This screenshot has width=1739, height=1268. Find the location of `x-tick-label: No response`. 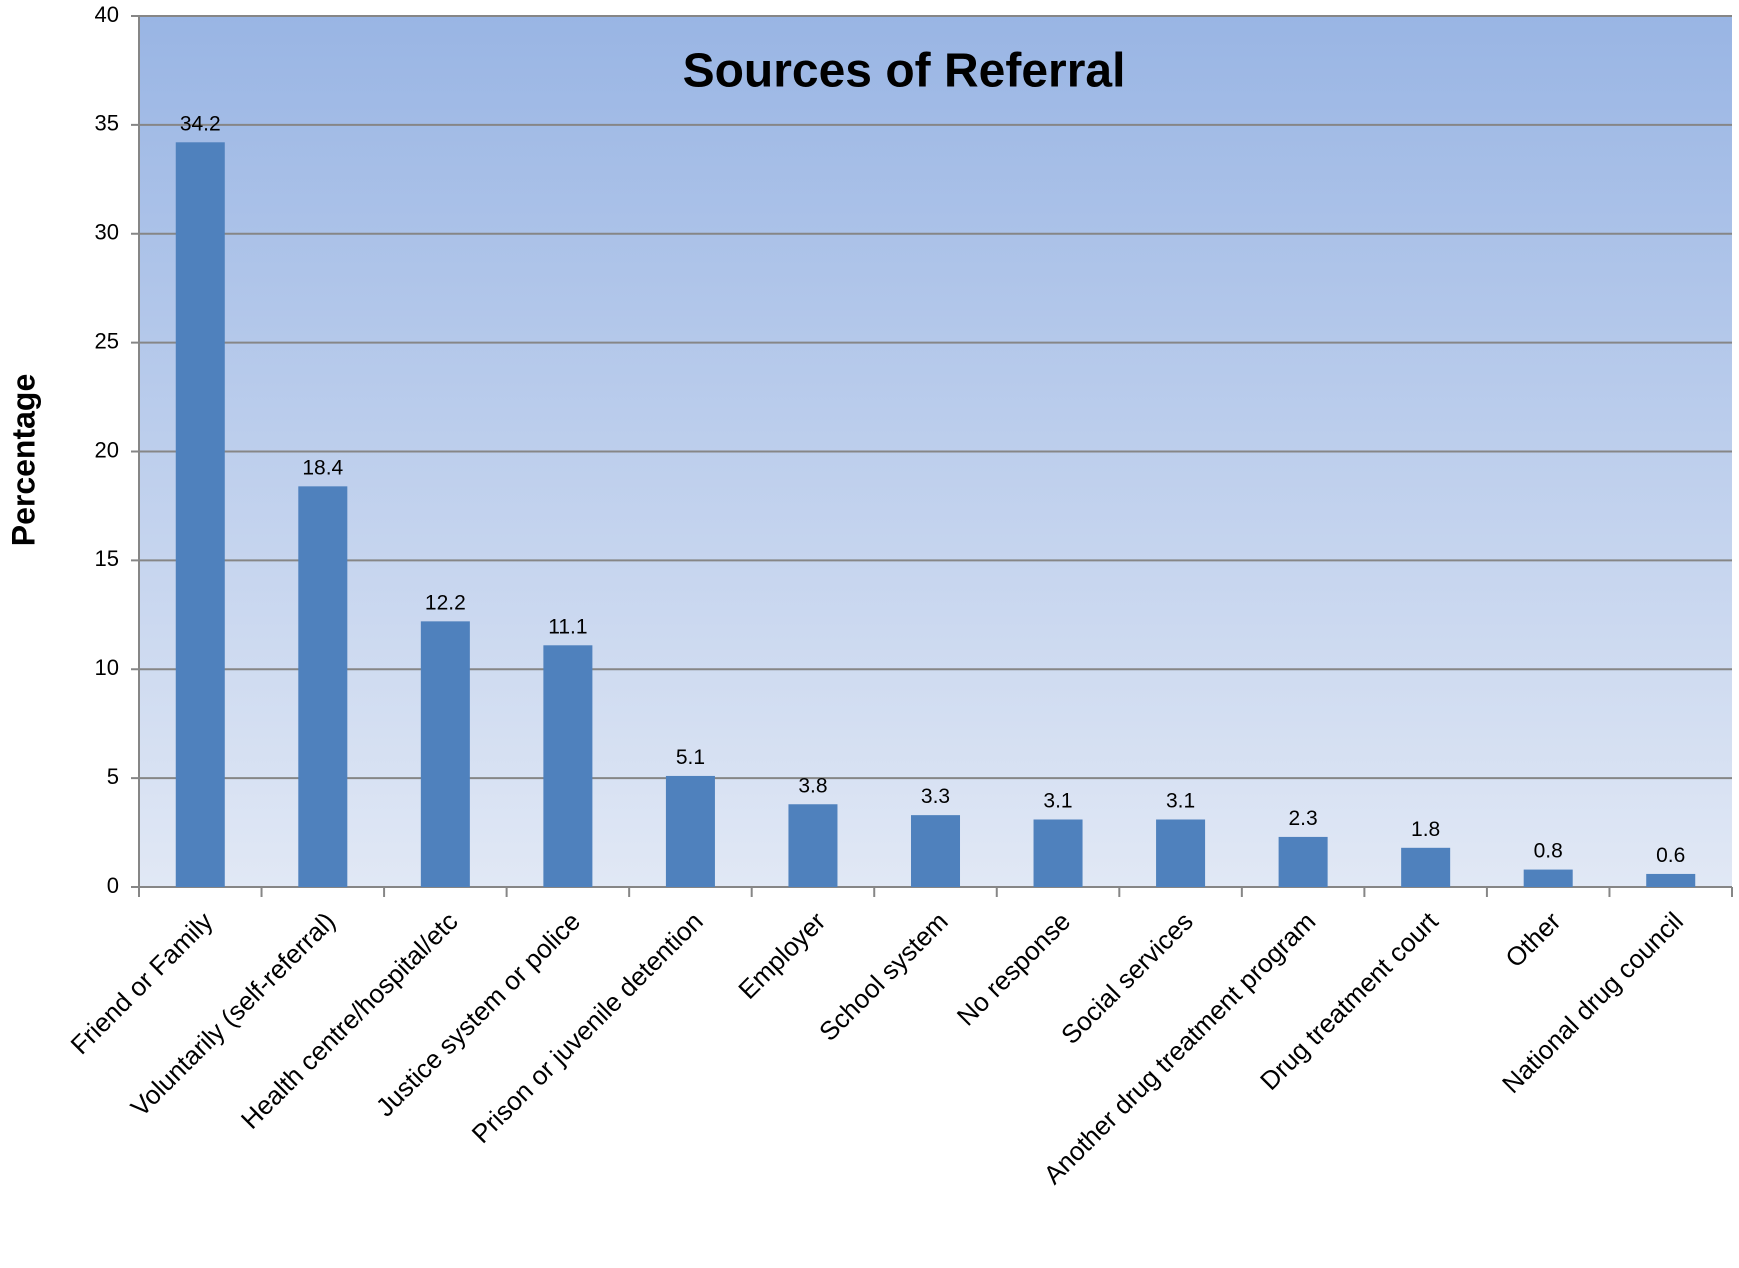

x-tick-label: No response is located at coordinates (1013, 968).